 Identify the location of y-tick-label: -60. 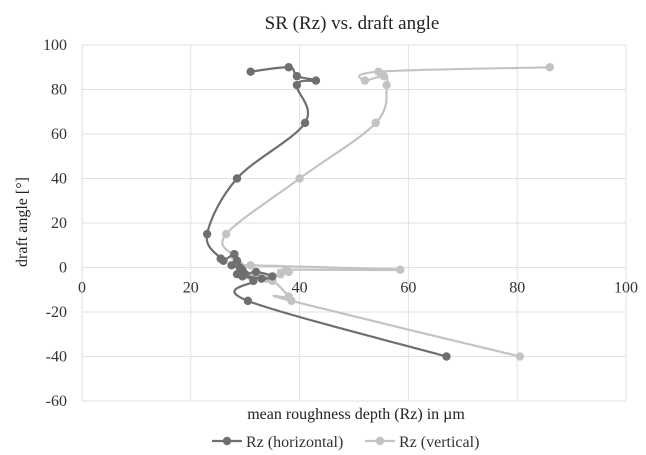
(56, 401).